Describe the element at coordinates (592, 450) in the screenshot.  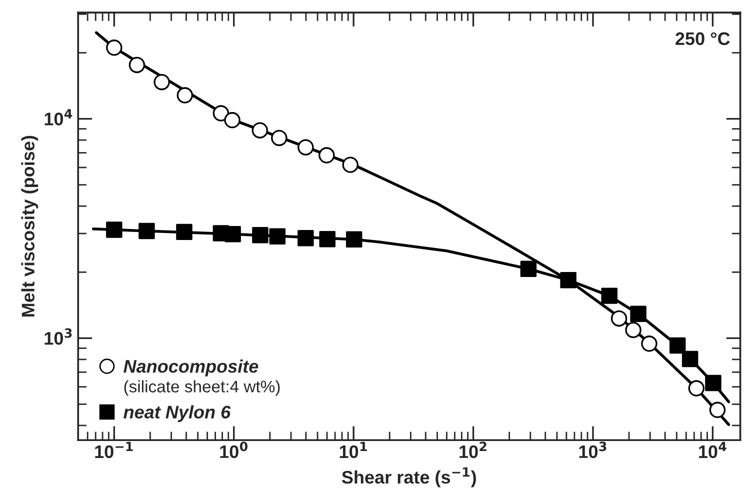
I see `x-tick-label: 10$^{3}$` at that location.